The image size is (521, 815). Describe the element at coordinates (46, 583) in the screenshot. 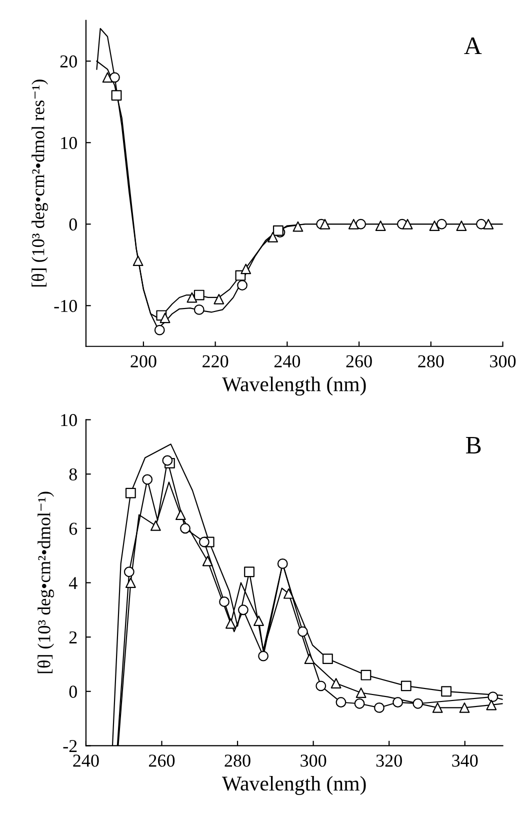

I see `y-axis-title: [θ] (10³ deg•cm²•dmol⁻¹)` at that location.